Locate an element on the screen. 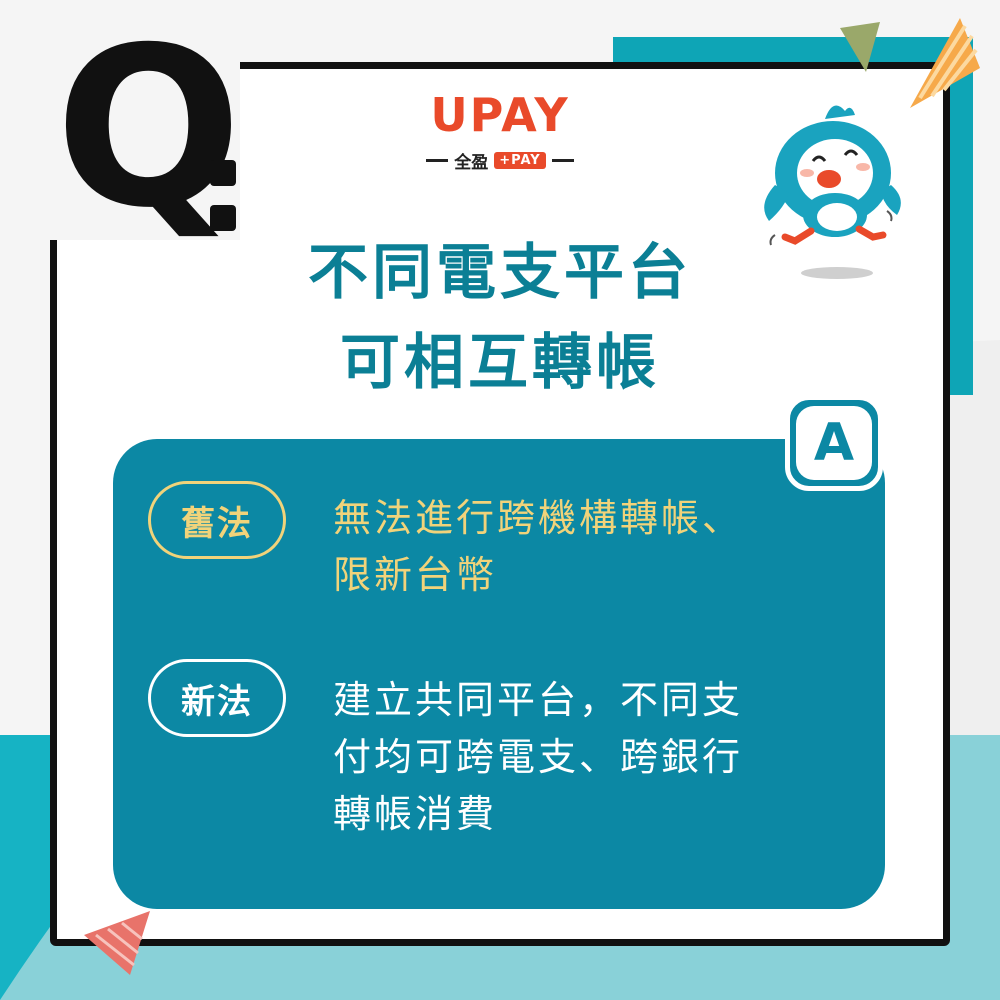  q-backdrop is located at coordinates (140, 140).